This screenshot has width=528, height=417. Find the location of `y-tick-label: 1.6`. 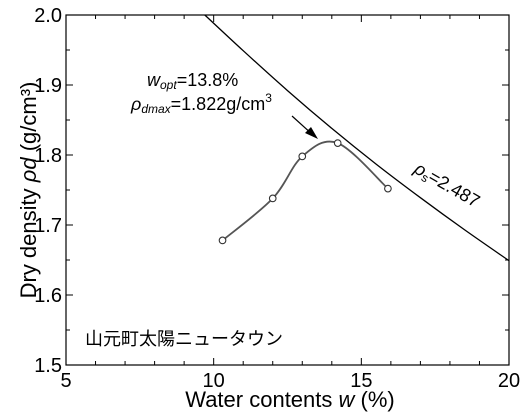

y-tick-label: 1.6 is located at coordinates (48, 296).